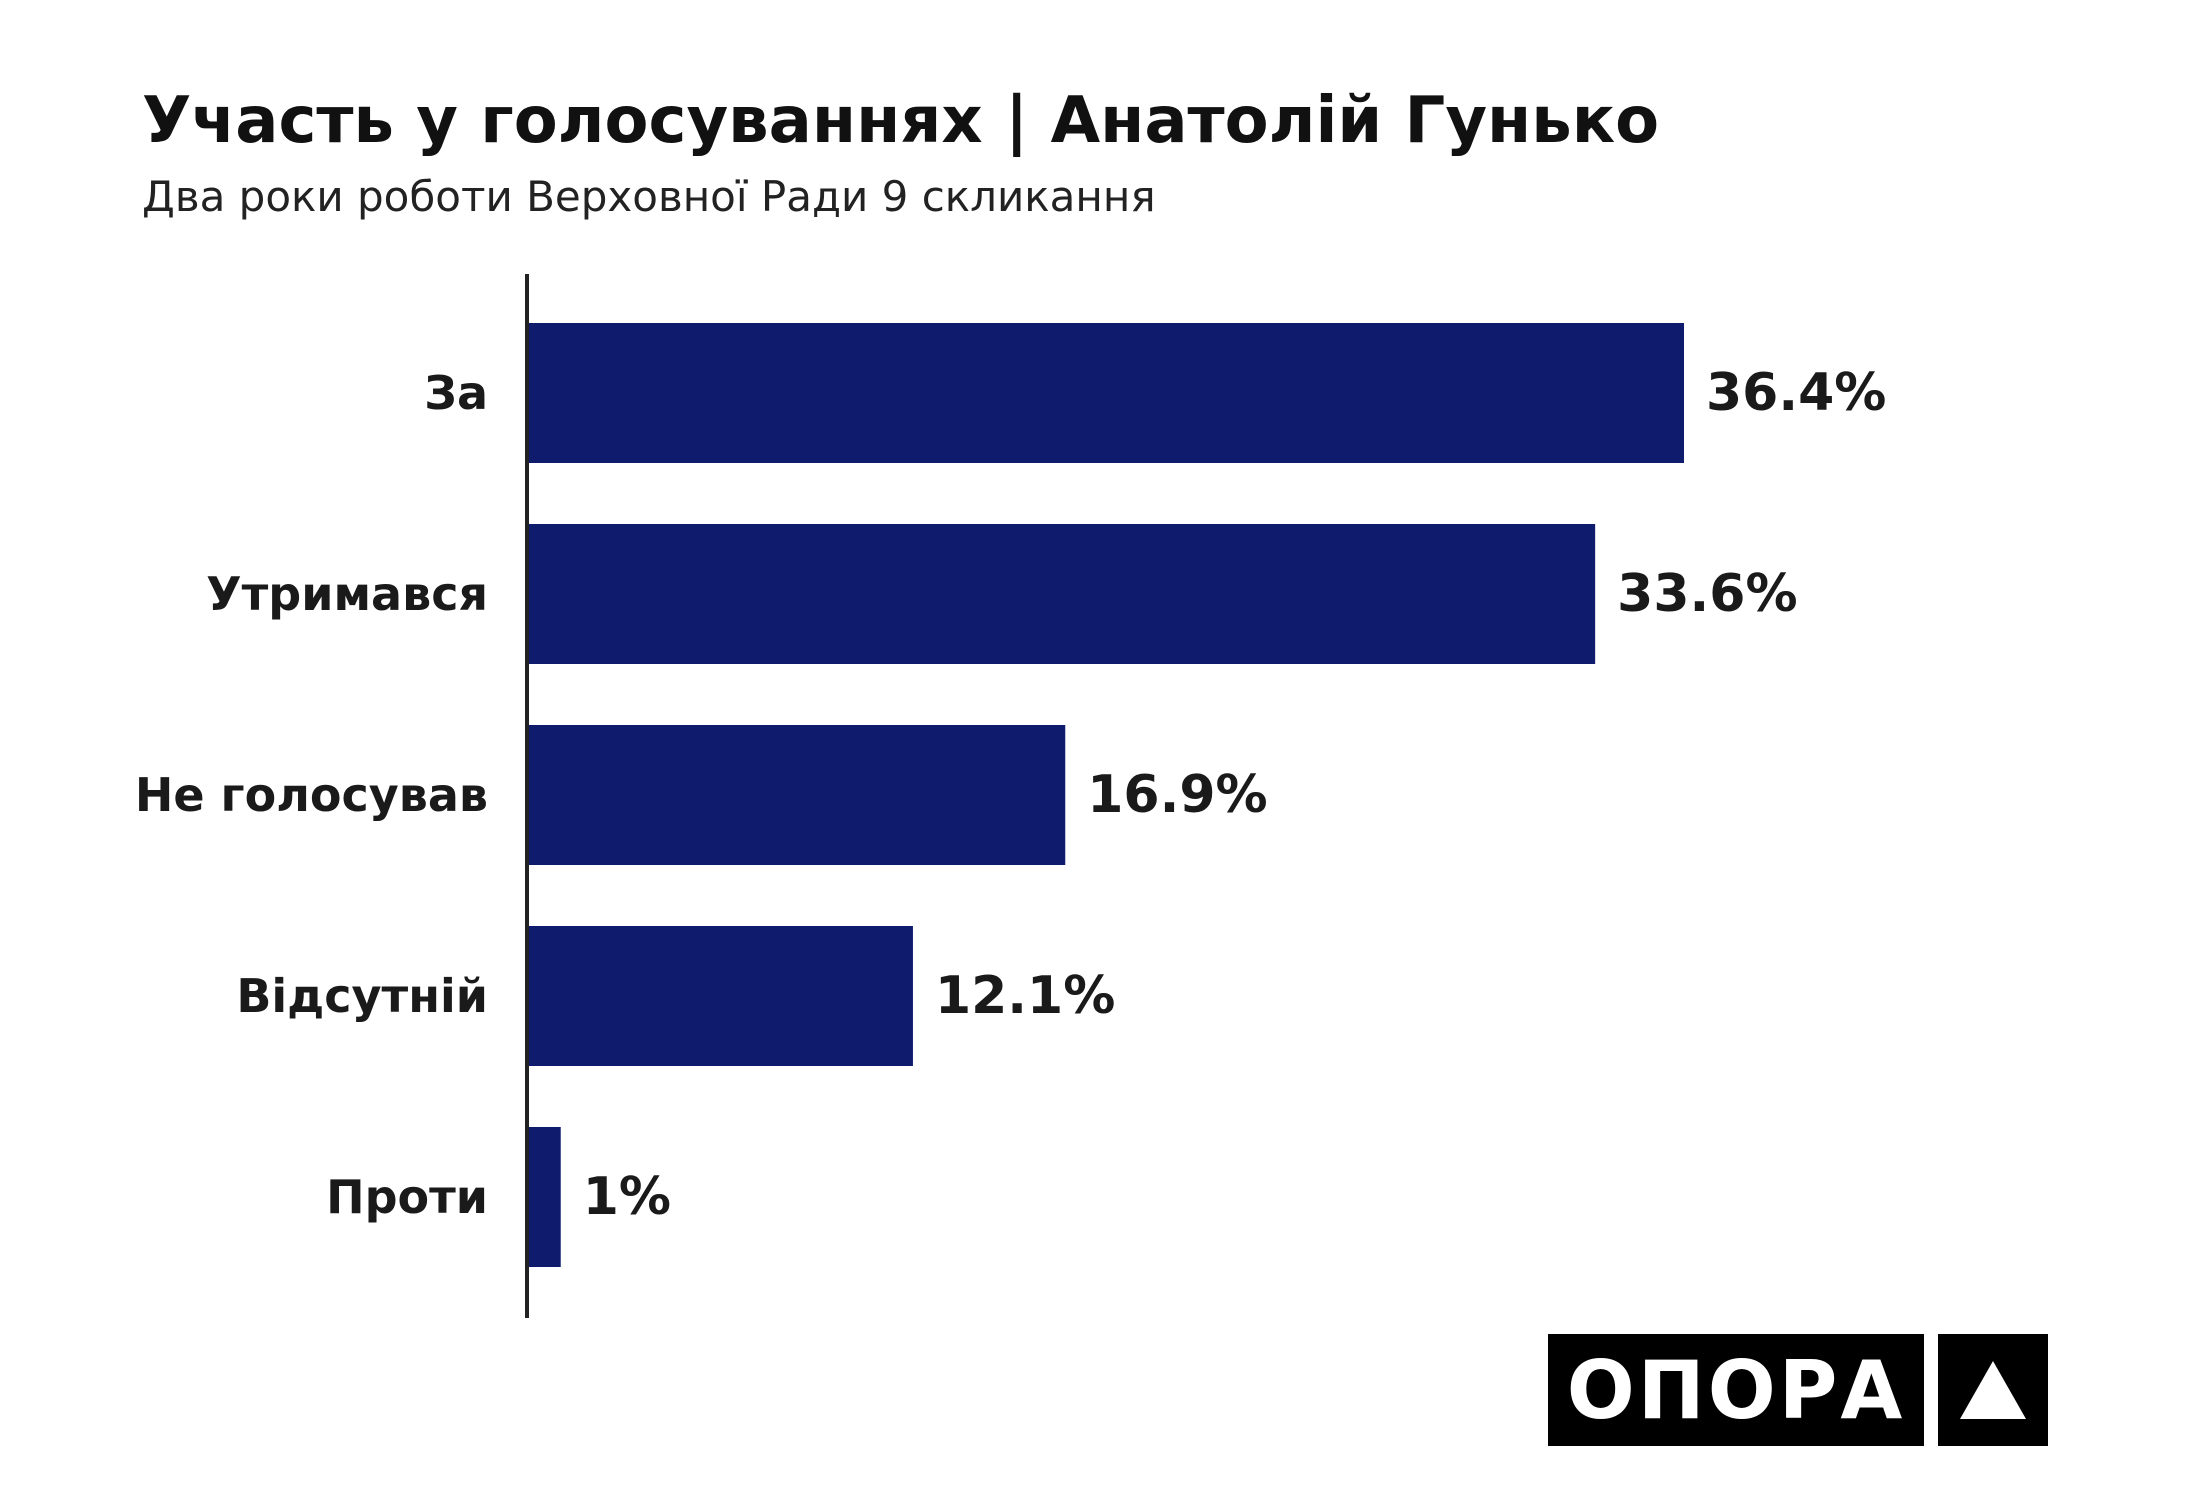 Image resolution: width=2200 pixels, height=1500 pixels. I want to click on category-label-1: Утримався, so click(347, 594).